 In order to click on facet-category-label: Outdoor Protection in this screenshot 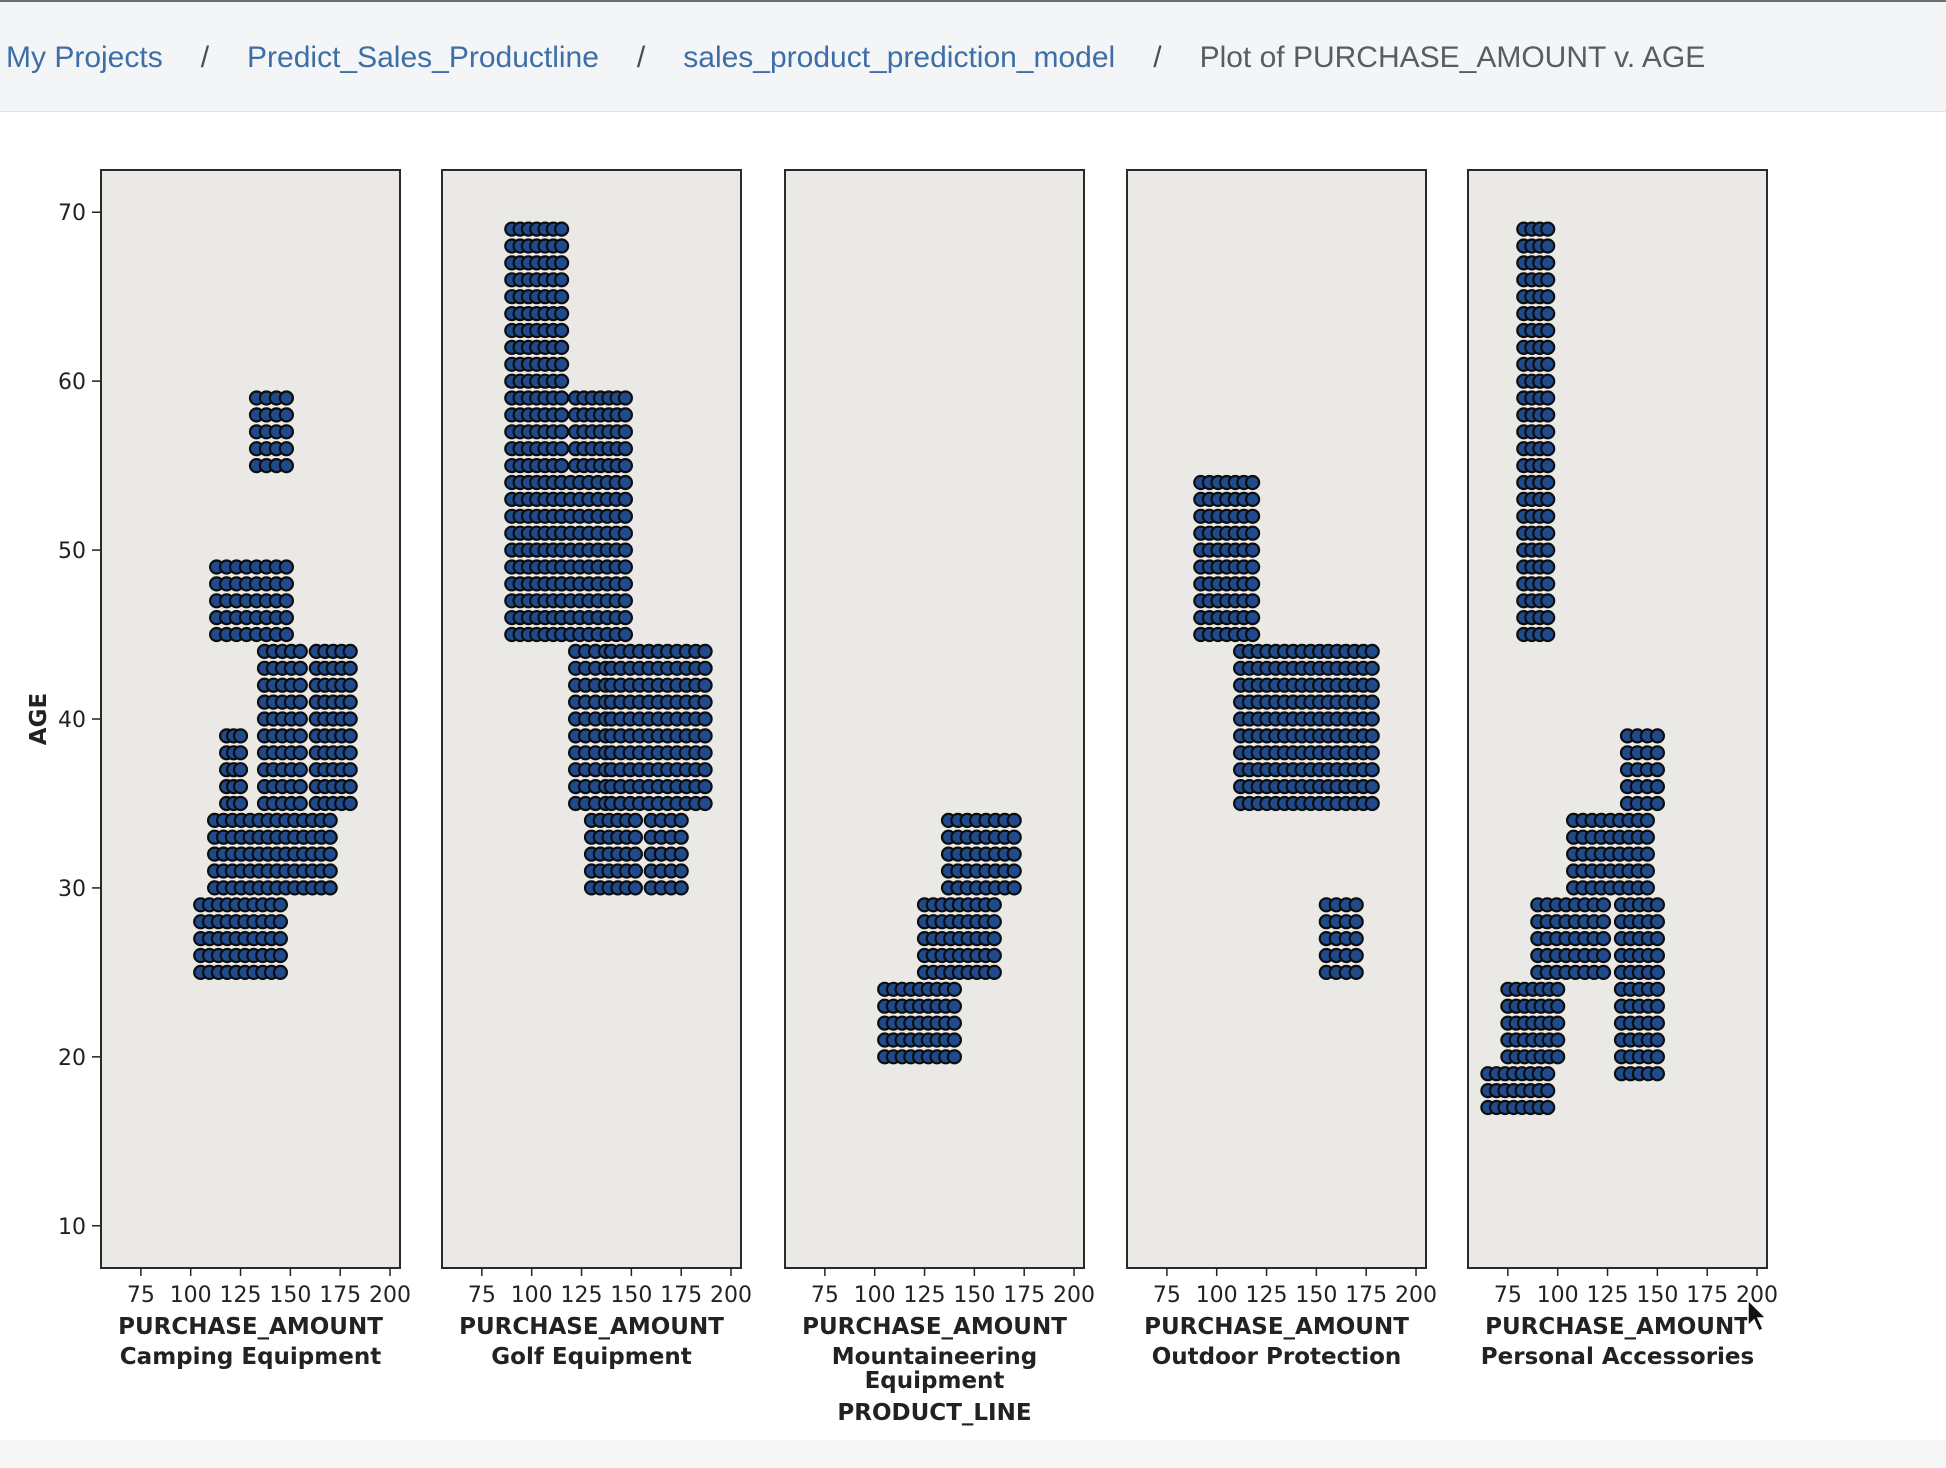, I will do `click(1277, 1357)`.